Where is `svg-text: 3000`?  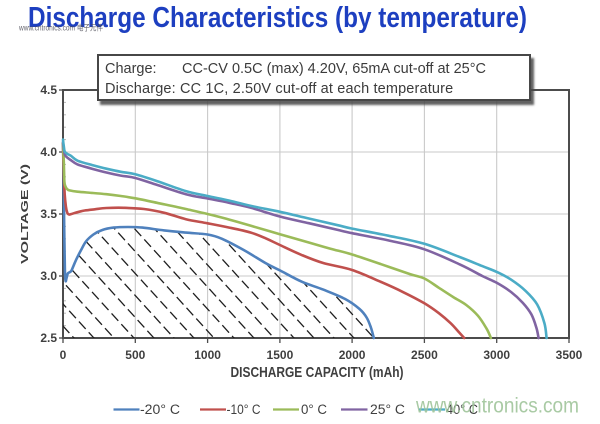 svg-text: 3000 is located at coordinates (496, 355).